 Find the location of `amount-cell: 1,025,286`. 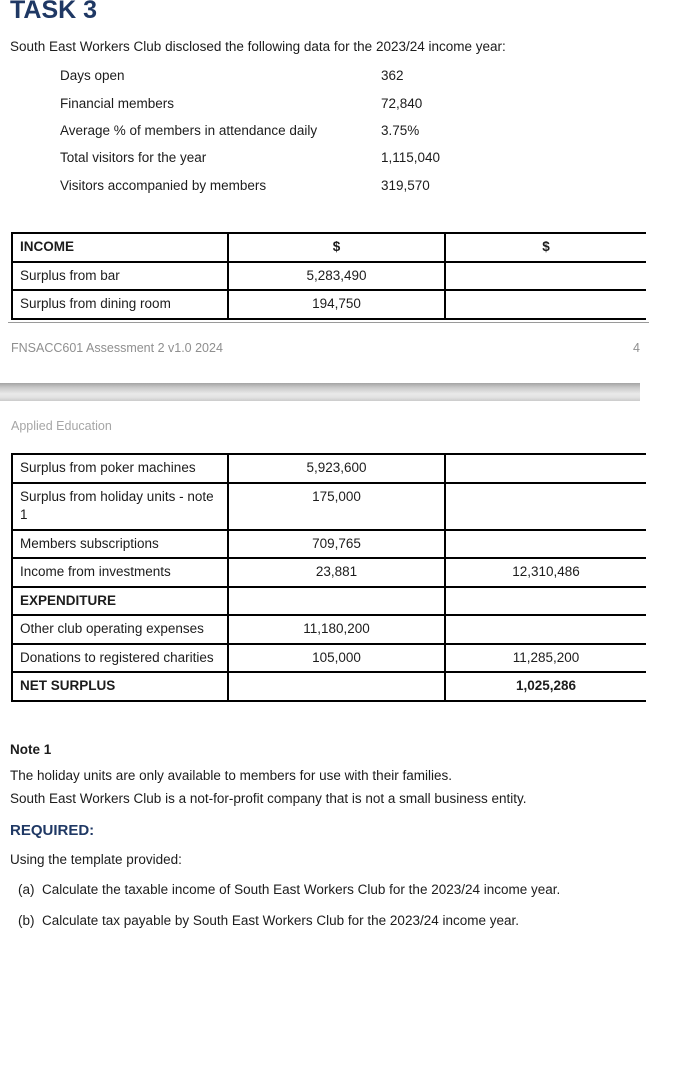

amount-cell: 1,025,286 is located at coordinates (545, 686).